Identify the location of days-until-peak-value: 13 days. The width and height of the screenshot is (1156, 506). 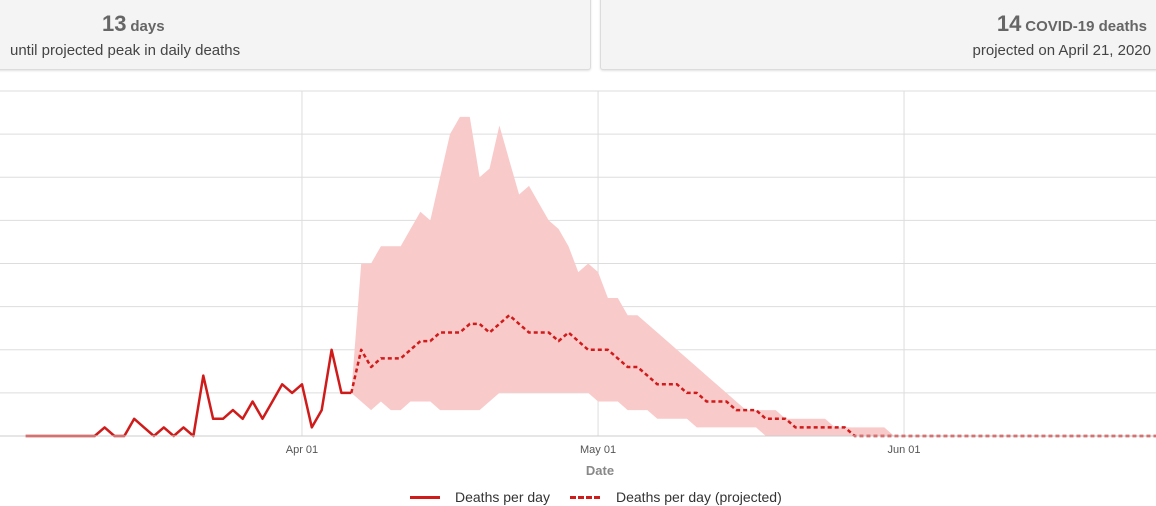
(133, 24).